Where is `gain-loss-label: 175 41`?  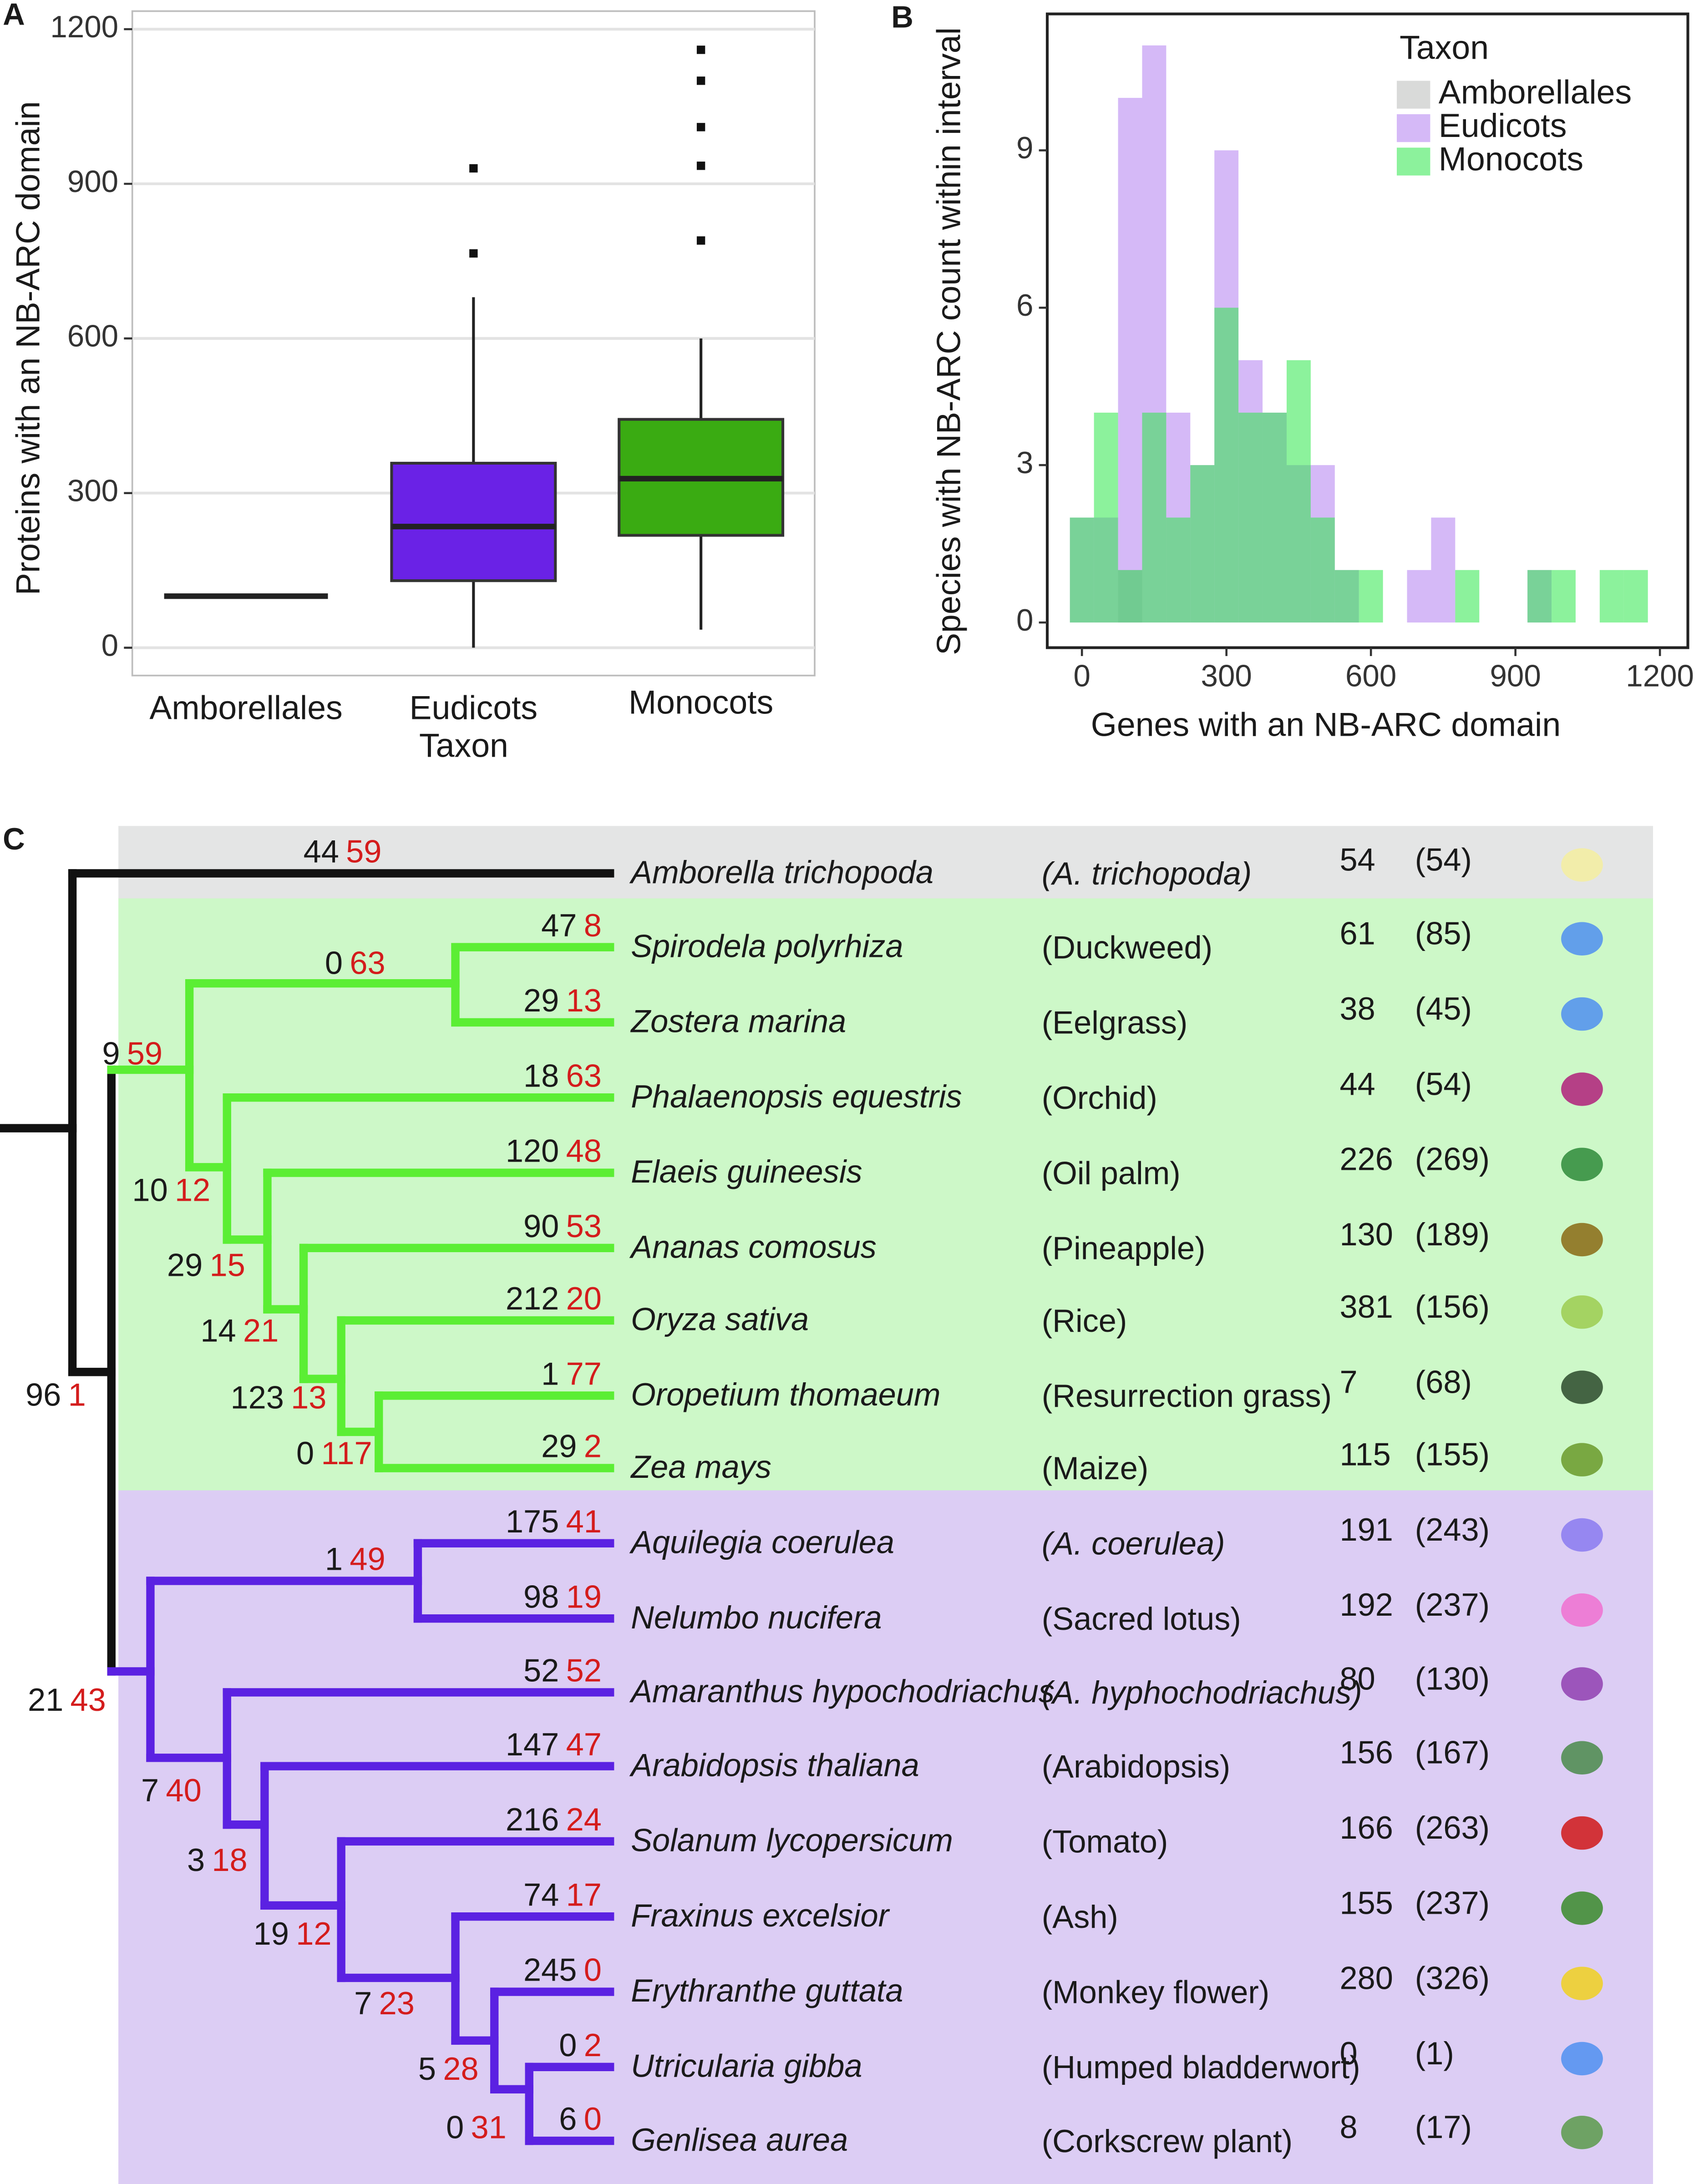
gain-loss-label: 175 41 is located at coordinates (554, 1521).